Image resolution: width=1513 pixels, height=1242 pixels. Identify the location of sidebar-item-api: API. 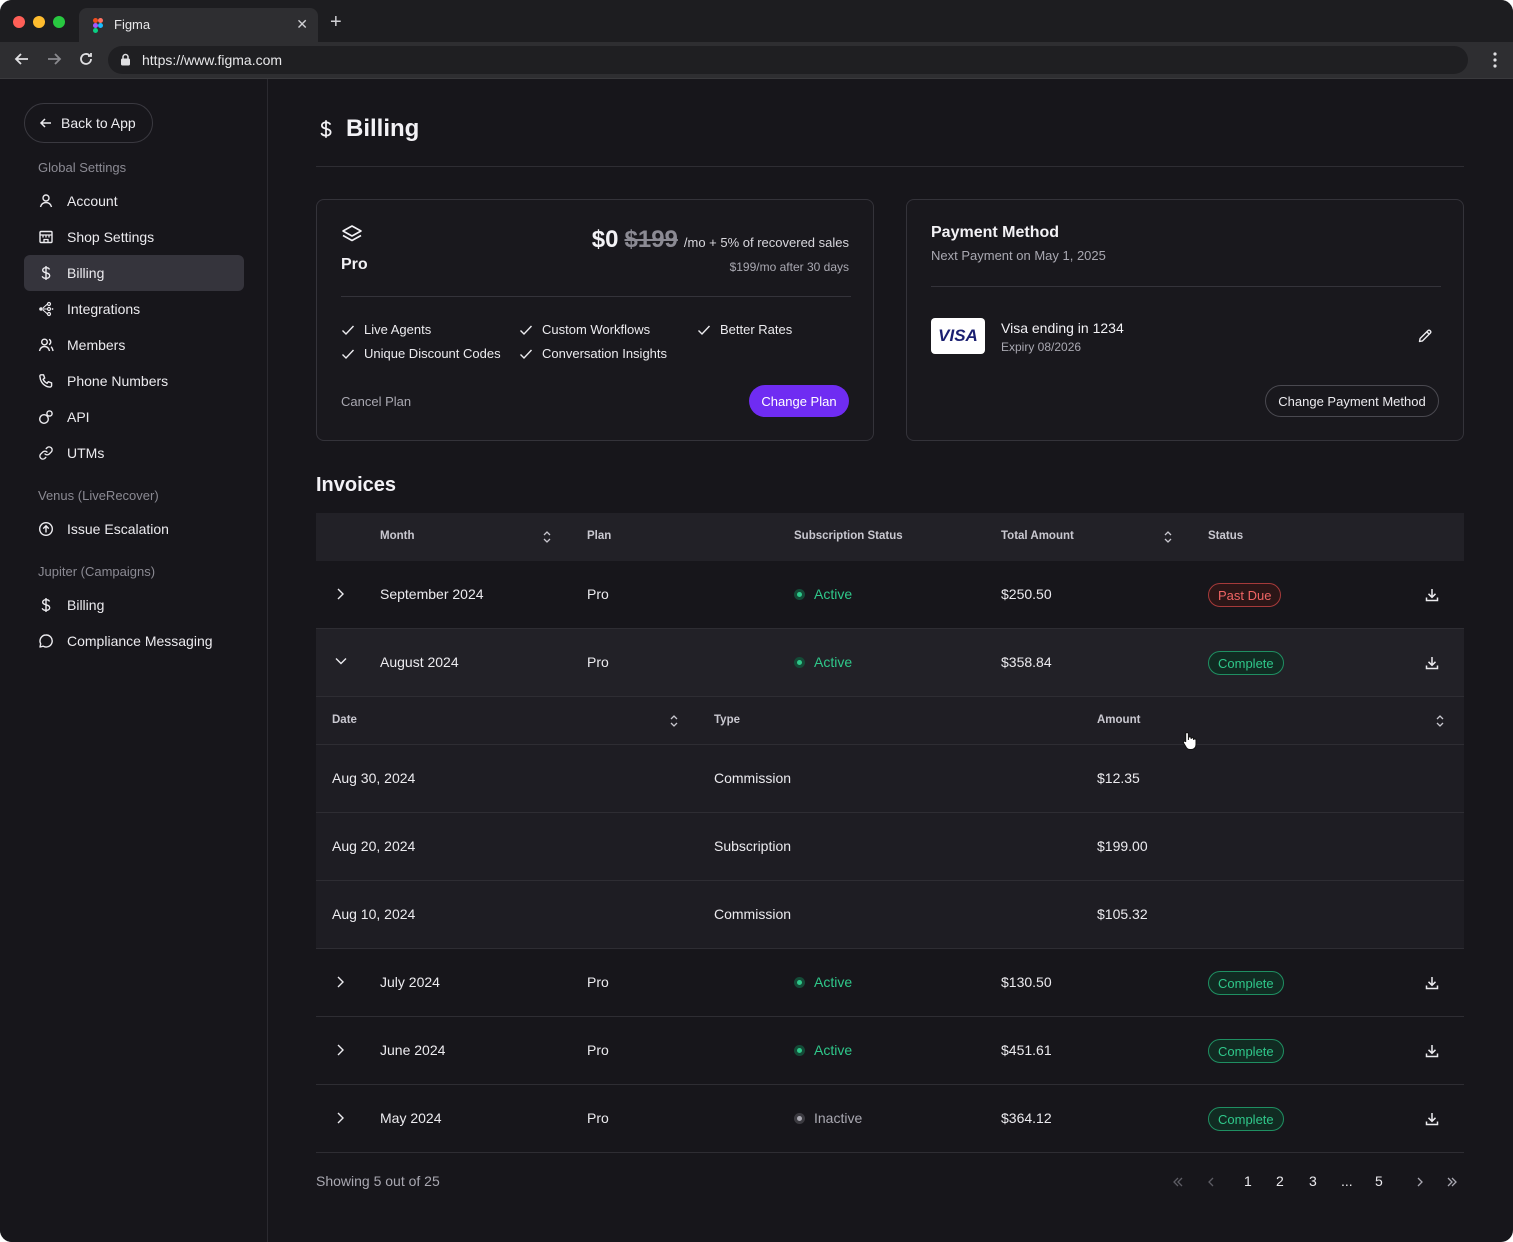
(134, 417).